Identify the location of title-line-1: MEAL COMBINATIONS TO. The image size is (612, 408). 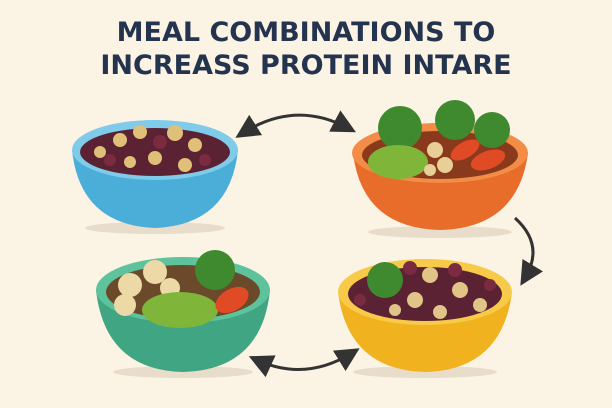
(306, 32).